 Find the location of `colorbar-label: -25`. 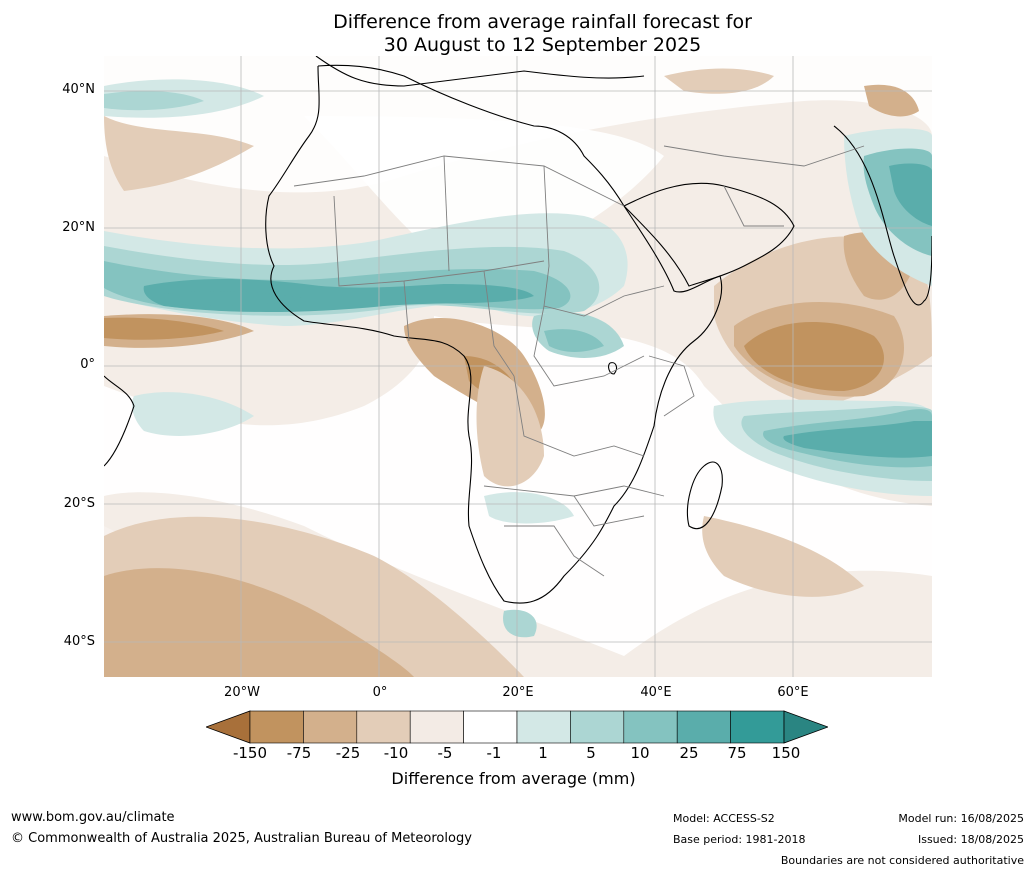

colorbar-label: -25 is located at coordinates (348, 753).